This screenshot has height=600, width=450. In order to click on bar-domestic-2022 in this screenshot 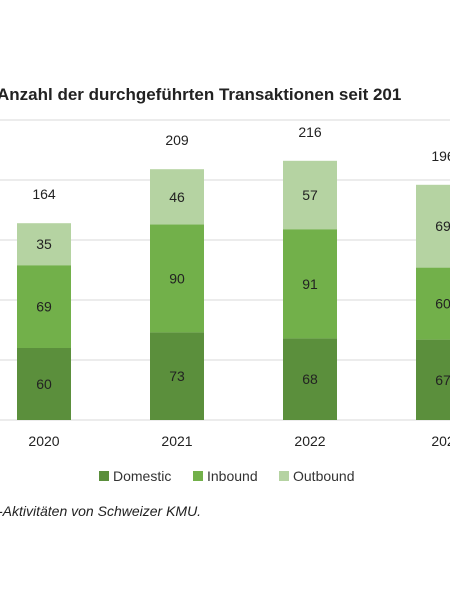, I will do `click(310, 379)`.